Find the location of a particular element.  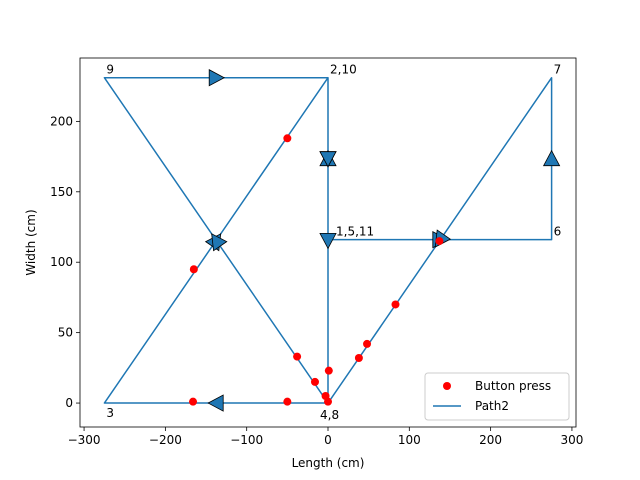

legend-label-button-press: Button press is located at coordinates (513, 386).